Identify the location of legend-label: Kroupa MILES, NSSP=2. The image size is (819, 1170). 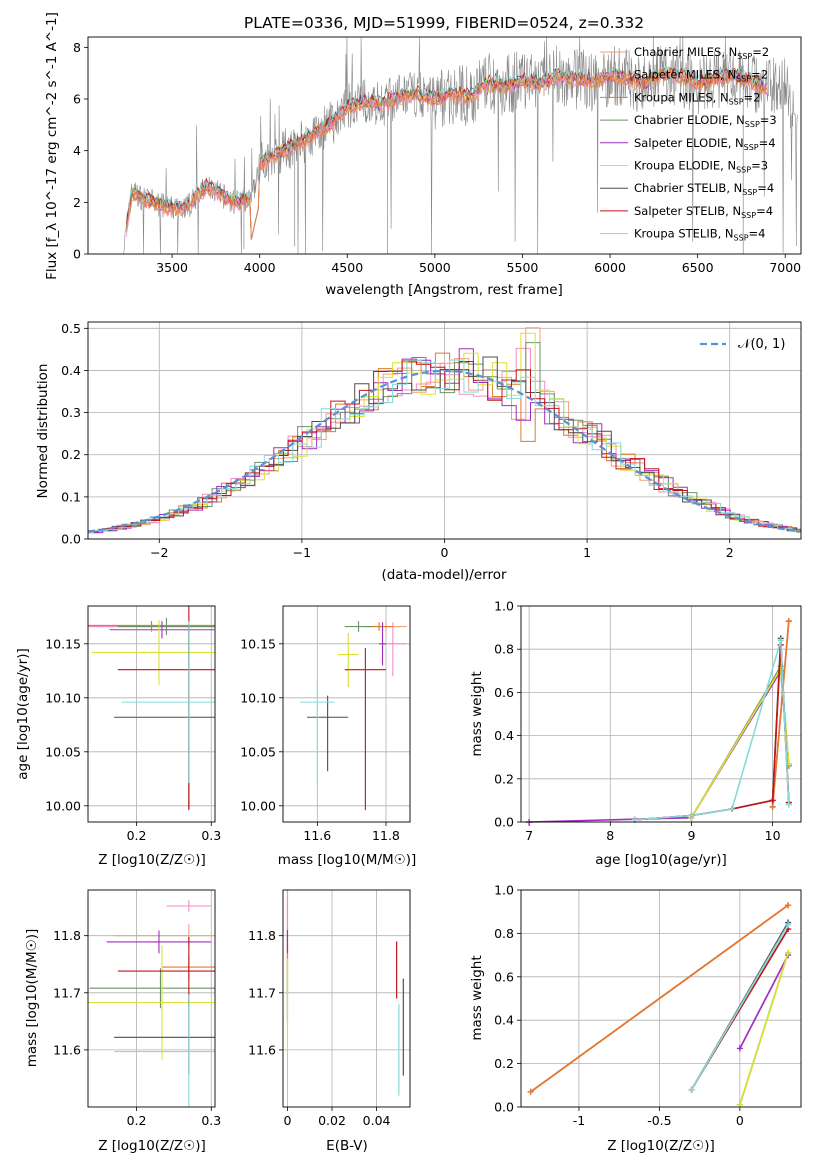
(697, 98).